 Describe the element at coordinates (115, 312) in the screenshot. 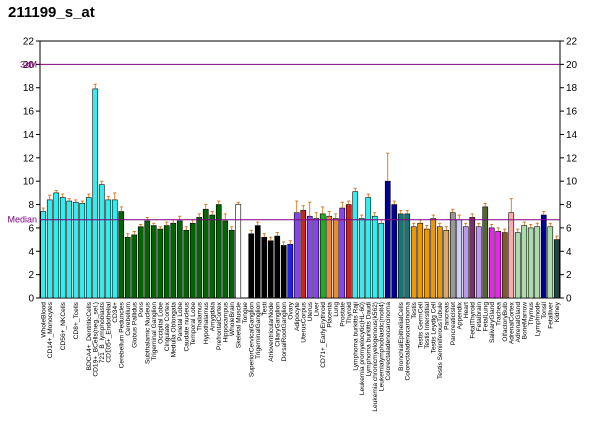

I see `x-tick-label-11: CD34+` at that location.